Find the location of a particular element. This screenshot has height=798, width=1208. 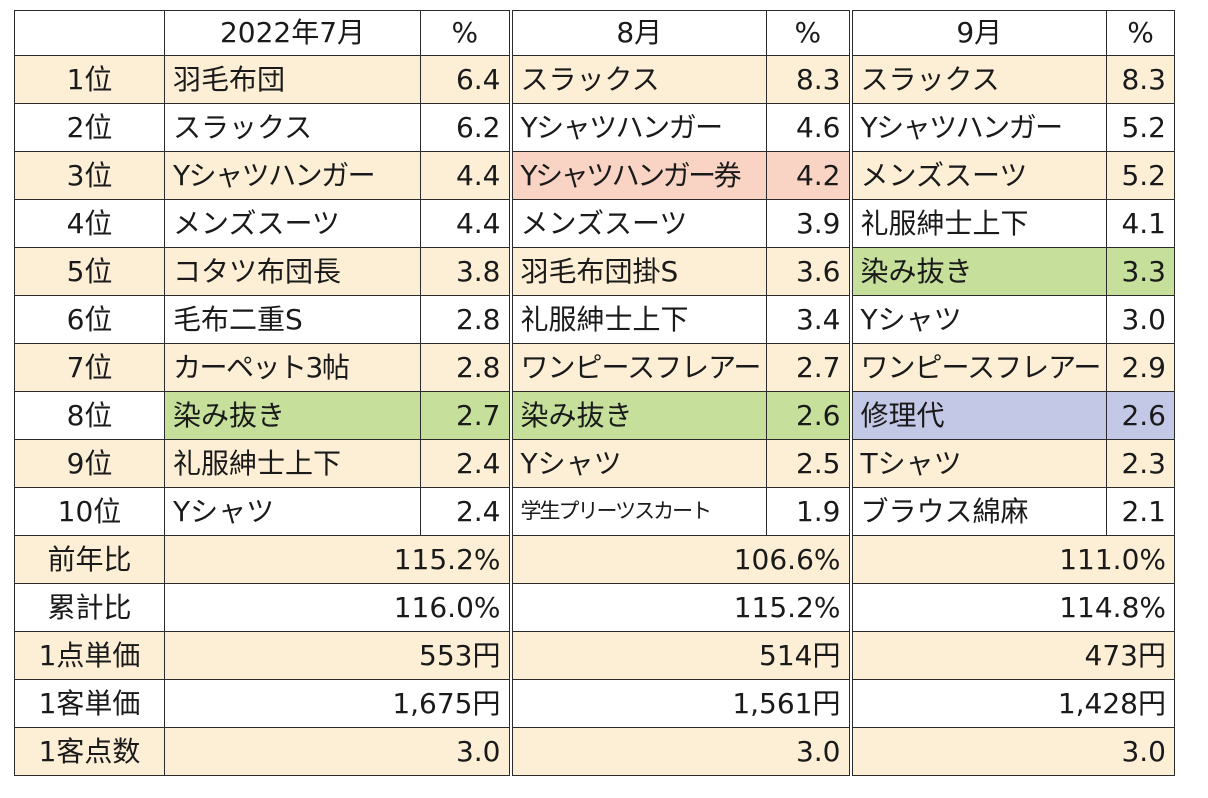

sep-item: Yシャツハンガー is located at coordinates (977, 127).